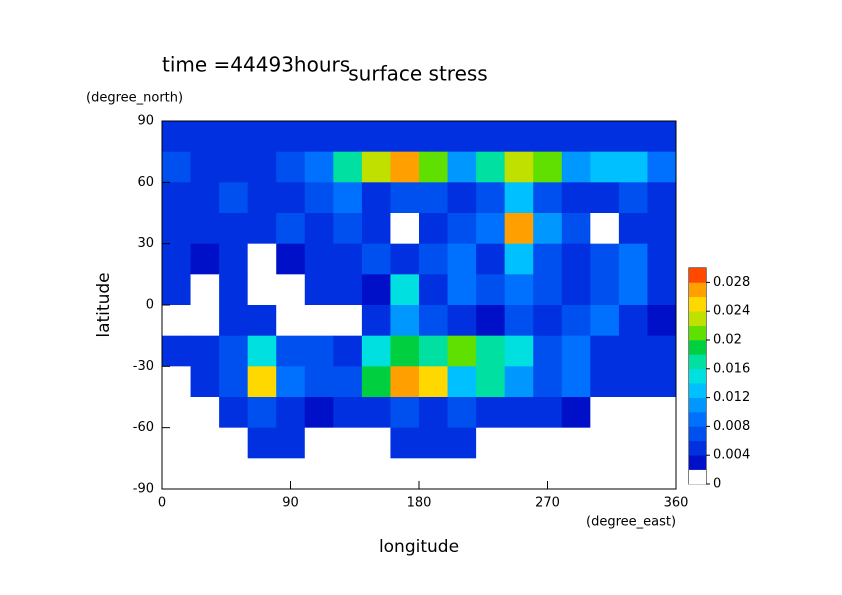 This screenshot has width=842, height=595. Describe the element at coordinates (731, 368) in the screenshot. I see `colorbar-tick-label: 0.016` at that location.